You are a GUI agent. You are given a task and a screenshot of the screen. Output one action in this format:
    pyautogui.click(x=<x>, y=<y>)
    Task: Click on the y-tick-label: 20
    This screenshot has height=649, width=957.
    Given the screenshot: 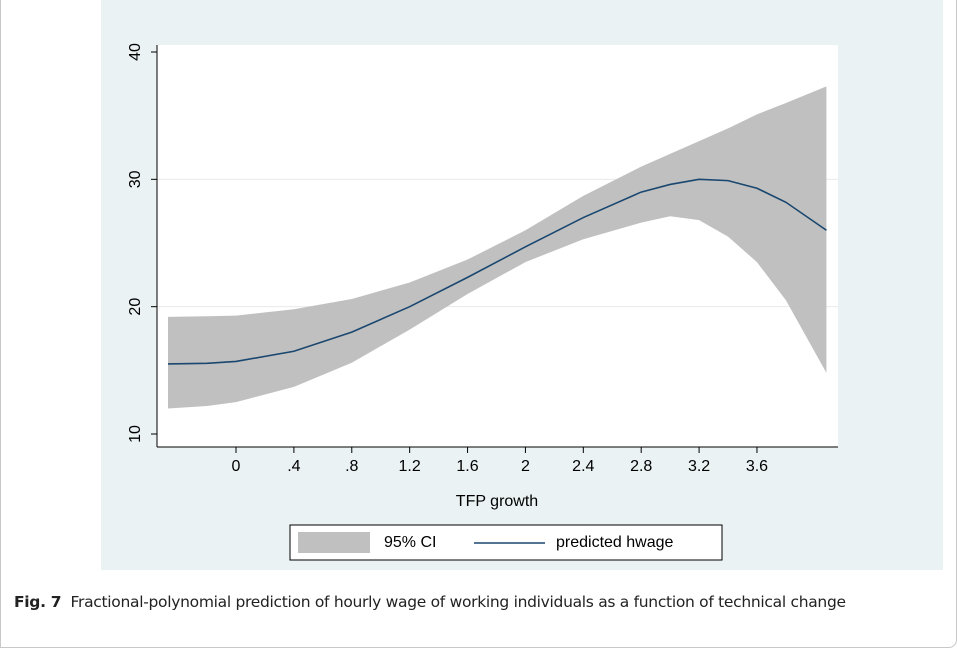 What is the action you would take?
    pyautogui.click(x=135, y=307)
    